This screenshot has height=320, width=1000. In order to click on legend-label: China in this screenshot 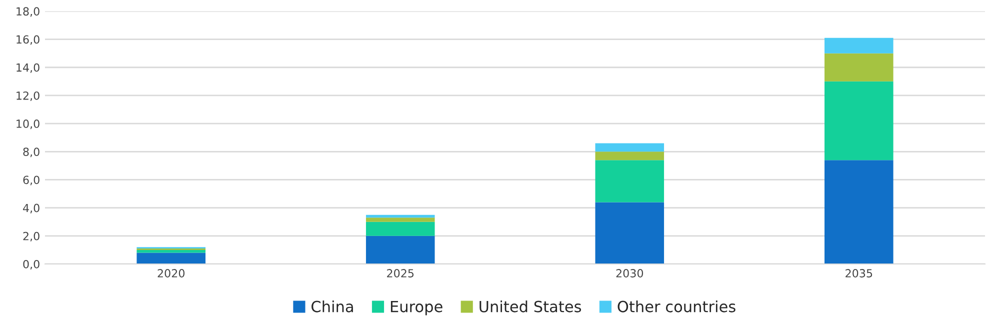, I will do `click(332, 306)`.